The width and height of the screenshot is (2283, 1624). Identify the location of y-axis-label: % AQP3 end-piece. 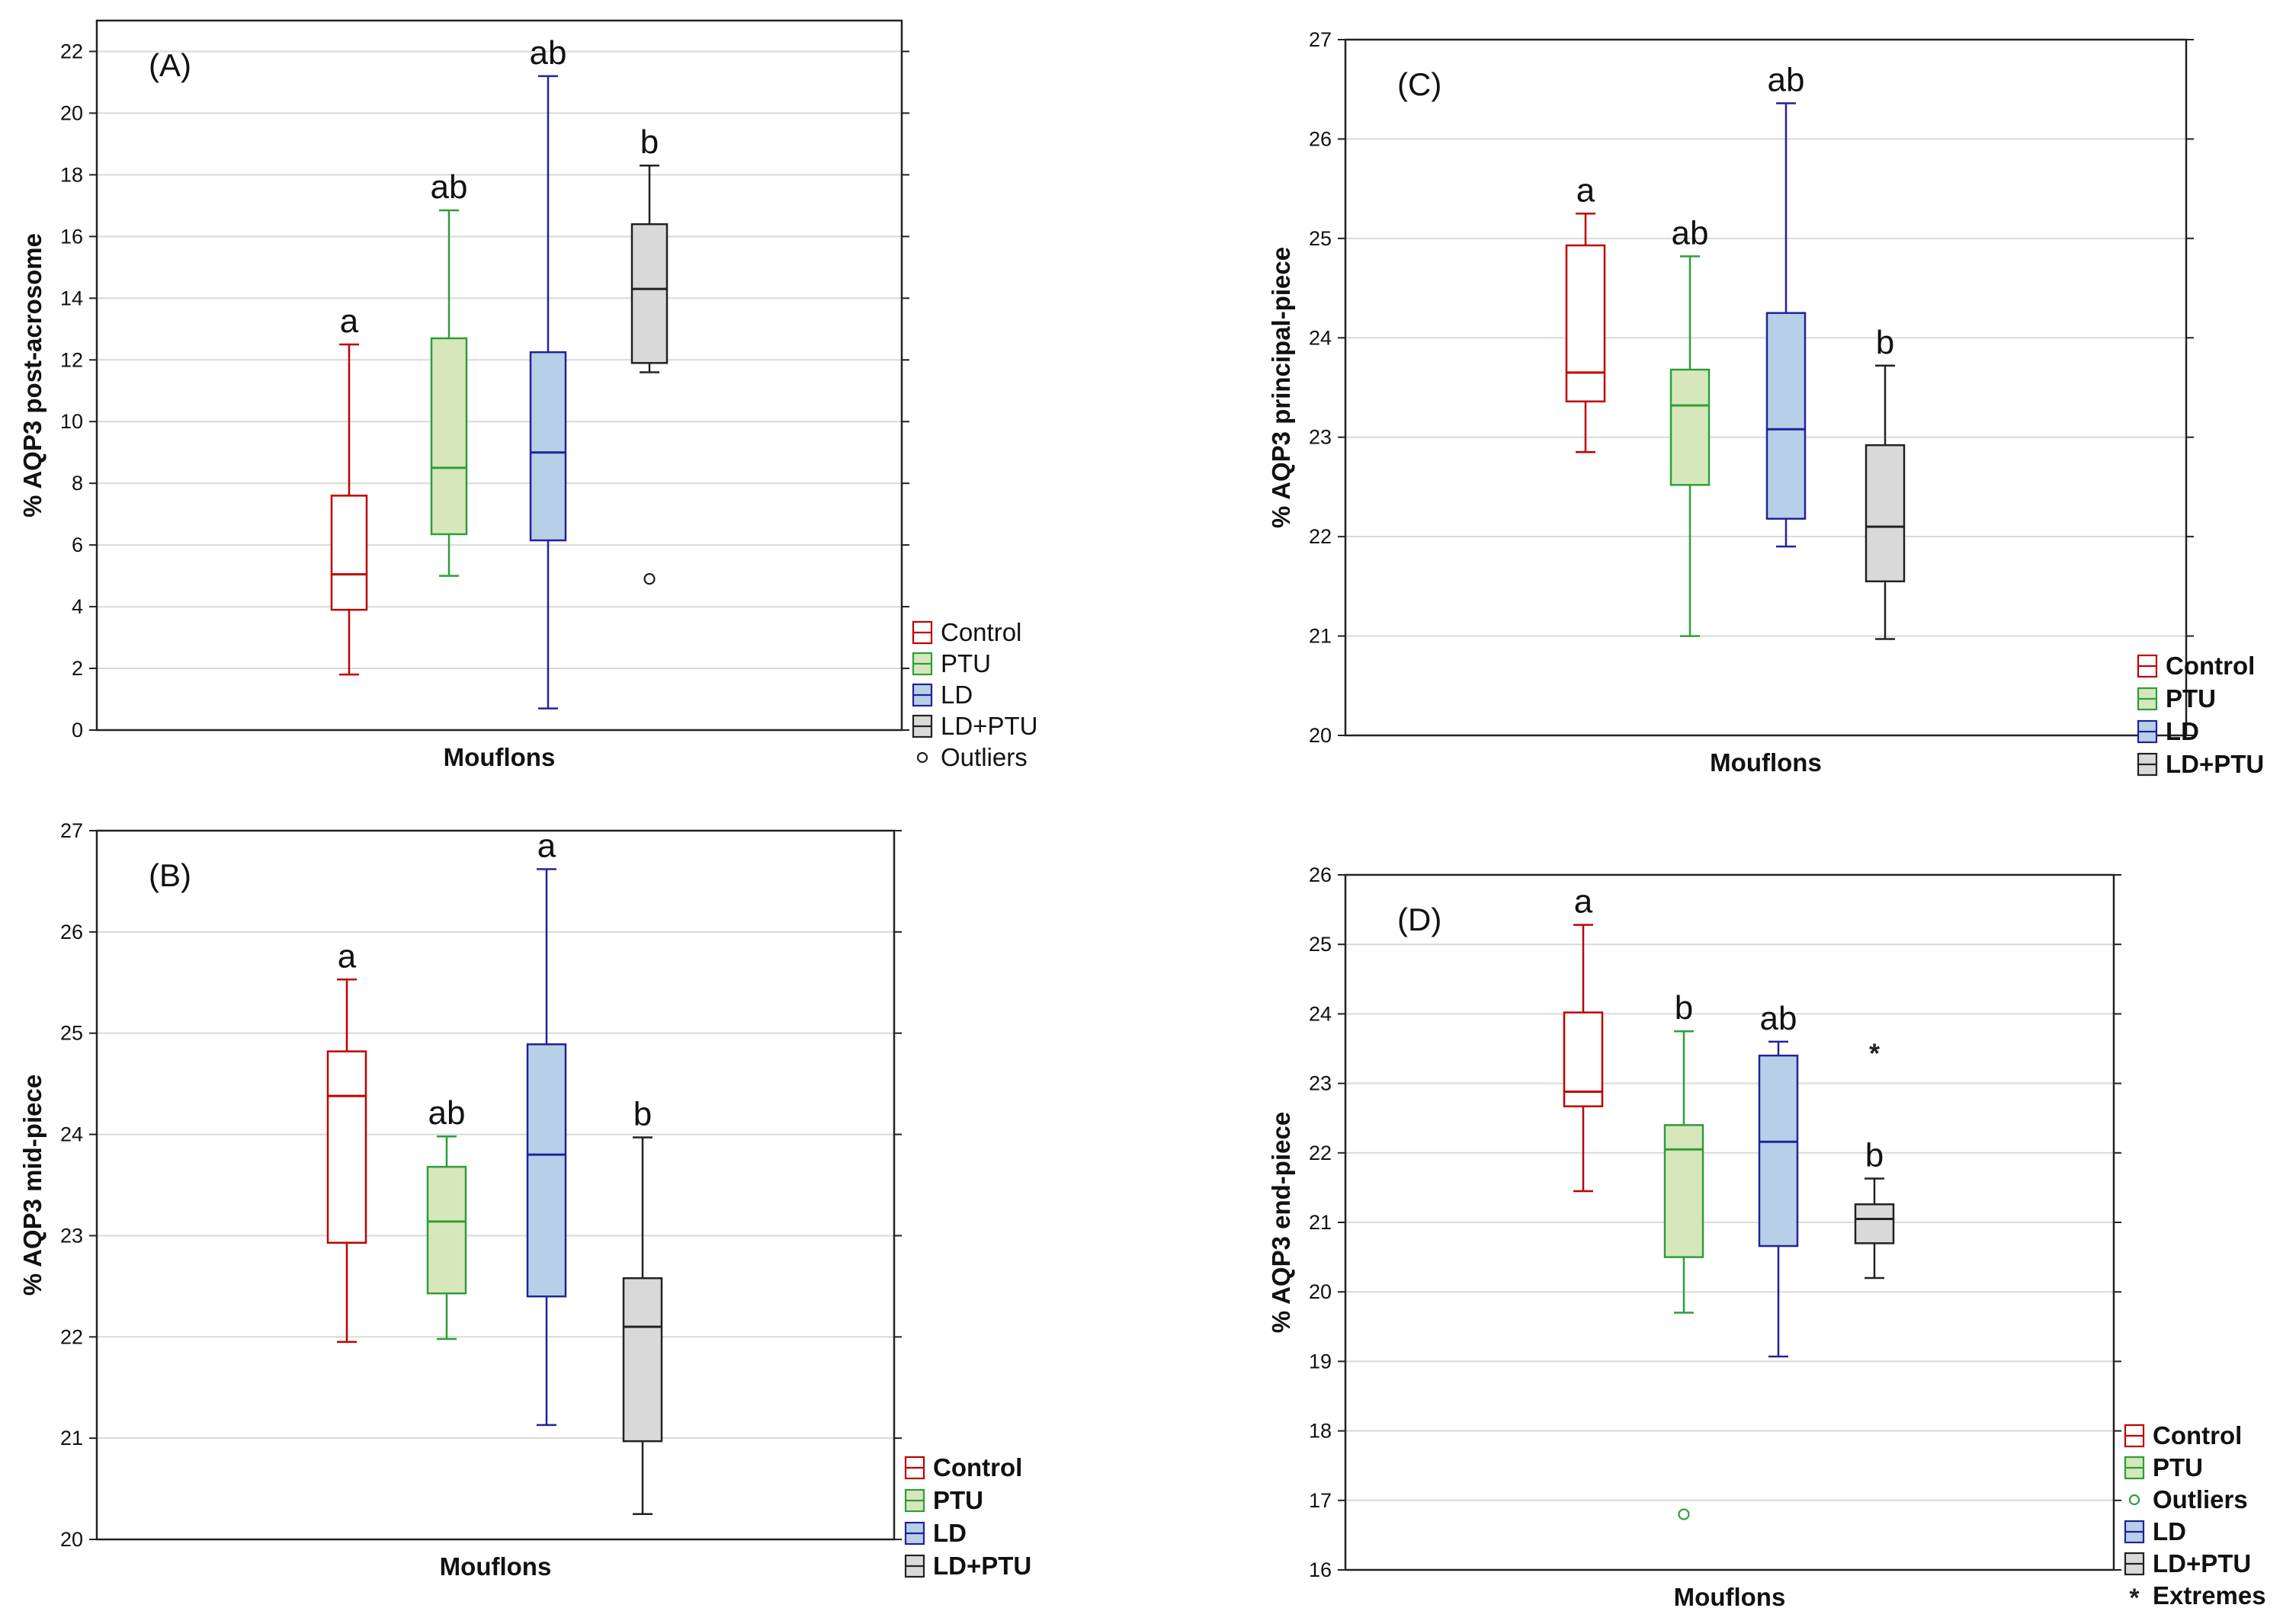
(1281, 1222).